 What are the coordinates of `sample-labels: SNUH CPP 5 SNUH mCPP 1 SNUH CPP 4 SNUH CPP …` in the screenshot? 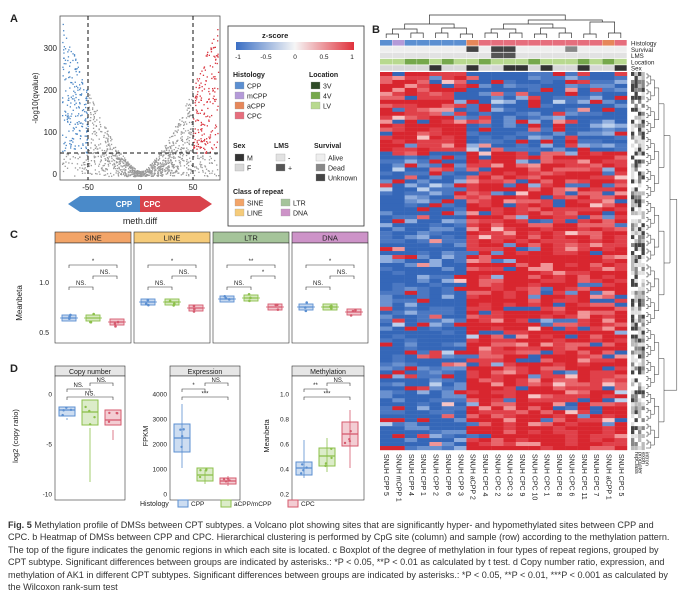 It's located at (503, 478).